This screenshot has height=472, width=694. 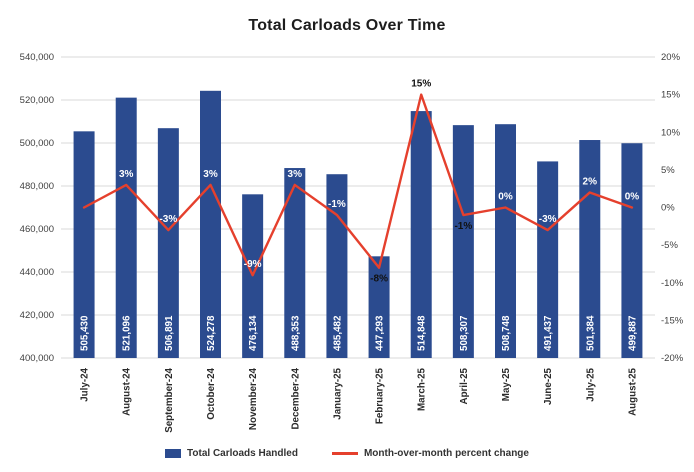 What do you see at coordinates (669, 245) in the screenshot?
I see `right-axis-tick: -5%` at bounding box center [669, 245].